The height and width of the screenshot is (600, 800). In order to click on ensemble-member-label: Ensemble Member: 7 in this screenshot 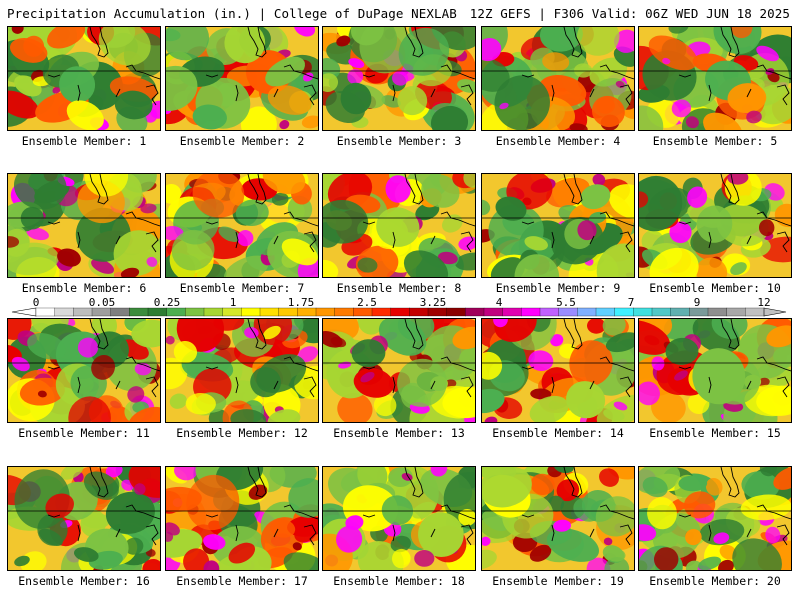, I will do `click(242, 288)`.